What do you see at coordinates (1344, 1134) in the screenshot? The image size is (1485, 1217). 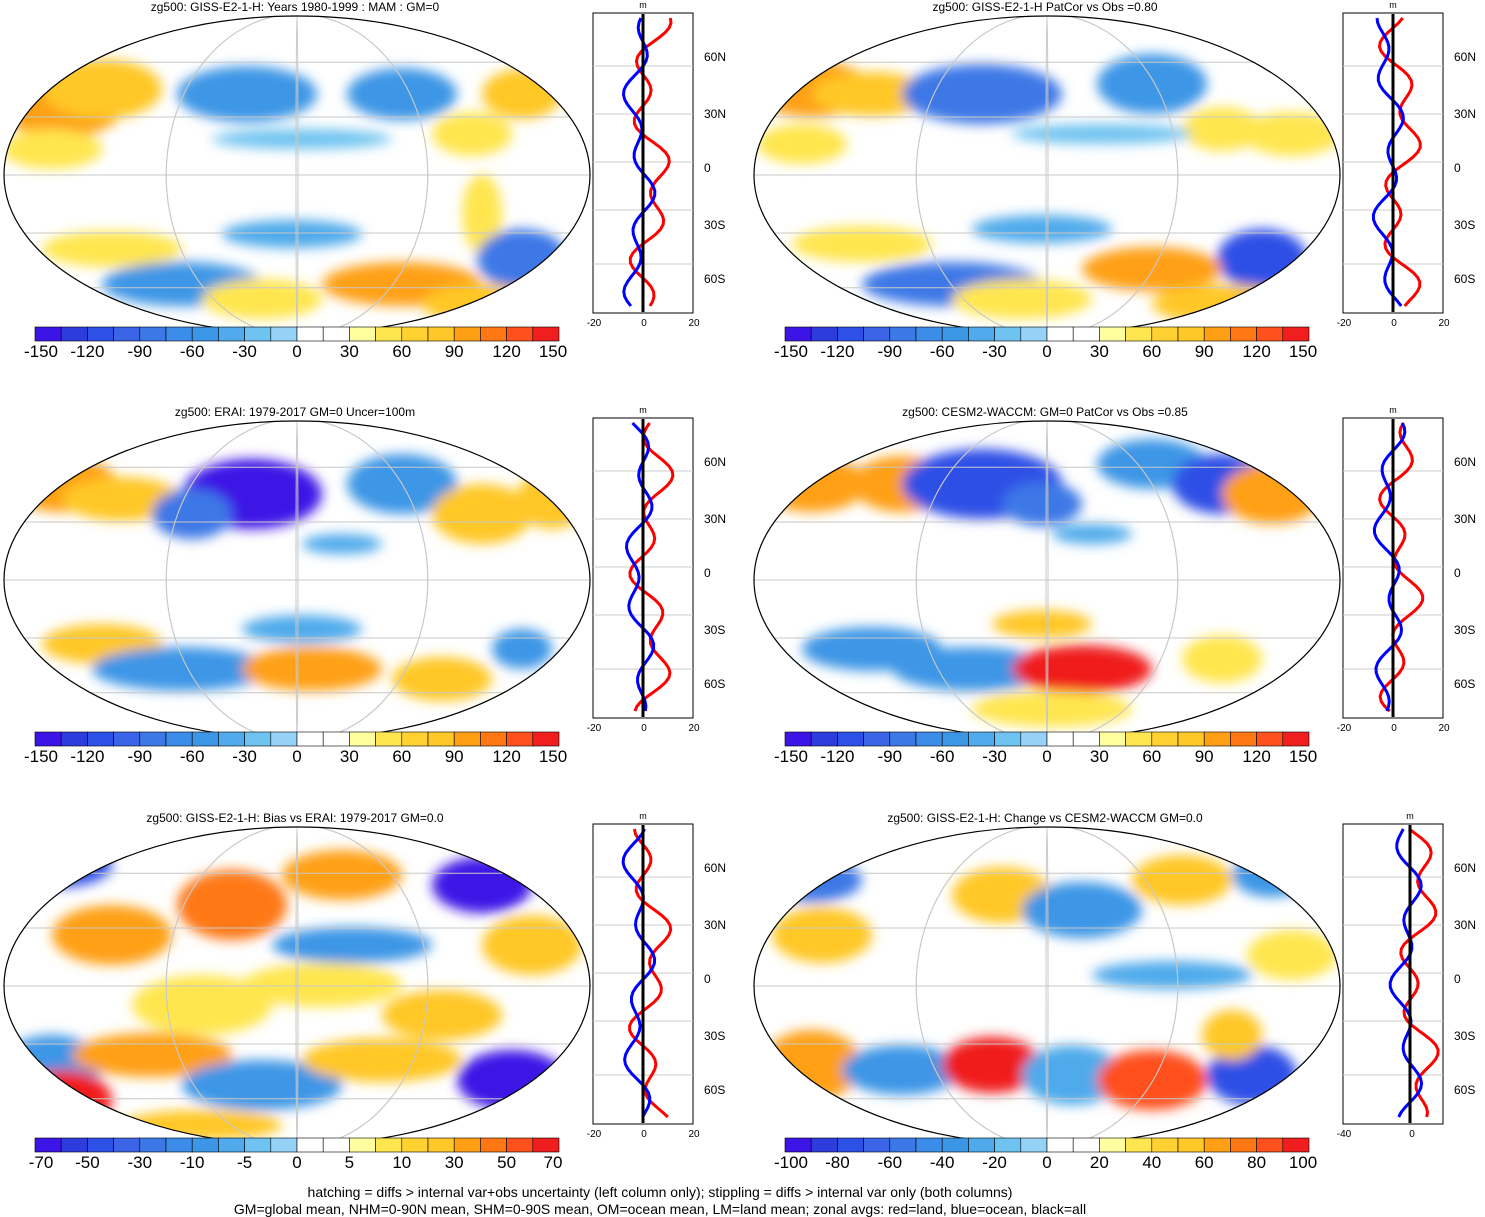 I see `zonal-x-tick-label: -40` at bounding box center [1344, 1134].